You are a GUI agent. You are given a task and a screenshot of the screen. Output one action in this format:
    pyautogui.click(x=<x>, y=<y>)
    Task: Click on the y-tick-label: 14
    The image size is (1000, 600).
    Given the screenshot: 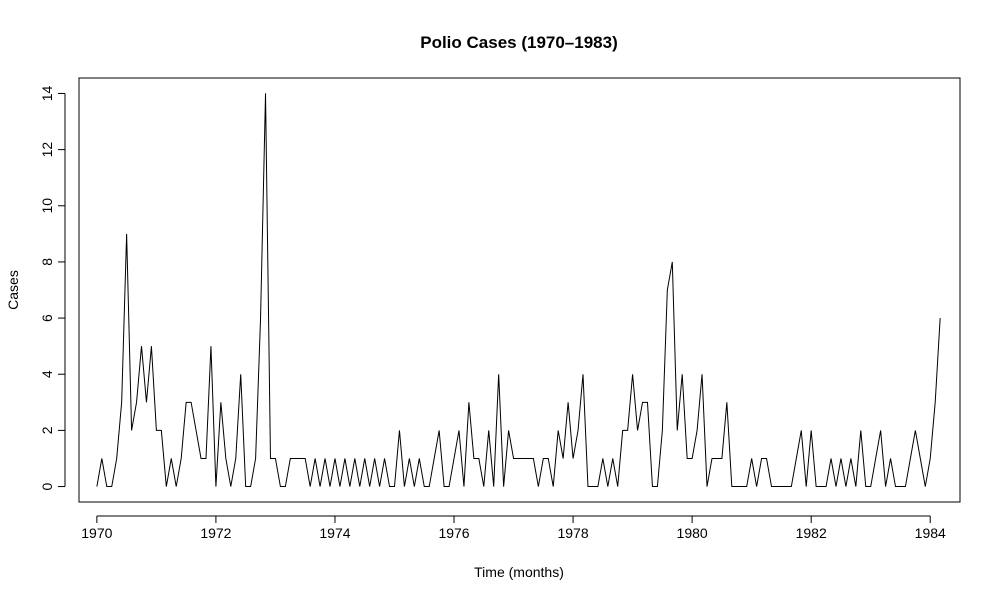 What is the action you would take?
    pyautogui.click(x=47, y=93)
    